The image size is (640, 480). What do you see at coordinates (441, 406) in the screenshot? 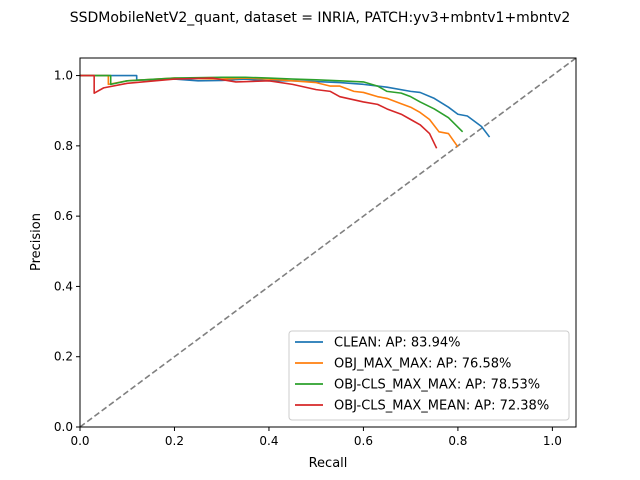
I see `legend-label: OBJ-CLS_MAX_MEAN: AP: 72.38%` at bounding box center [441, 406].